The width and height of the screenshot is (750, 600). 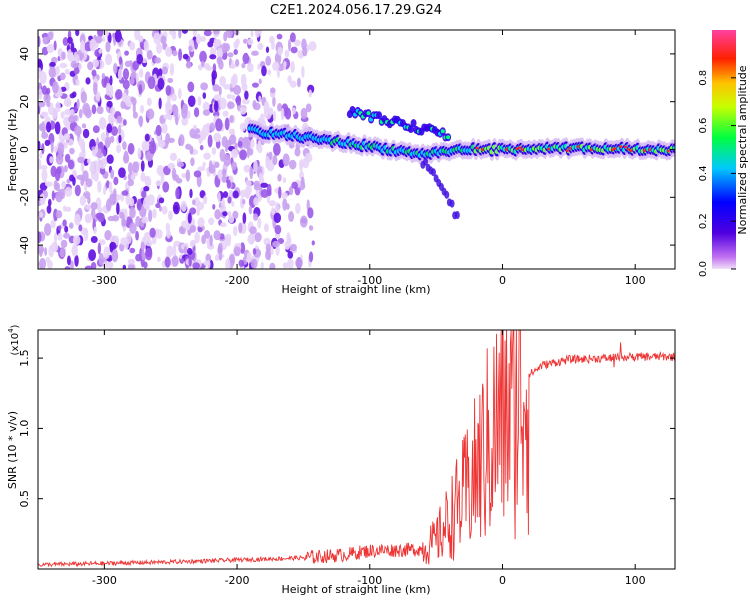 I want to click on spectrogram-x-tick-label: 100, so click(x=635, y=280).